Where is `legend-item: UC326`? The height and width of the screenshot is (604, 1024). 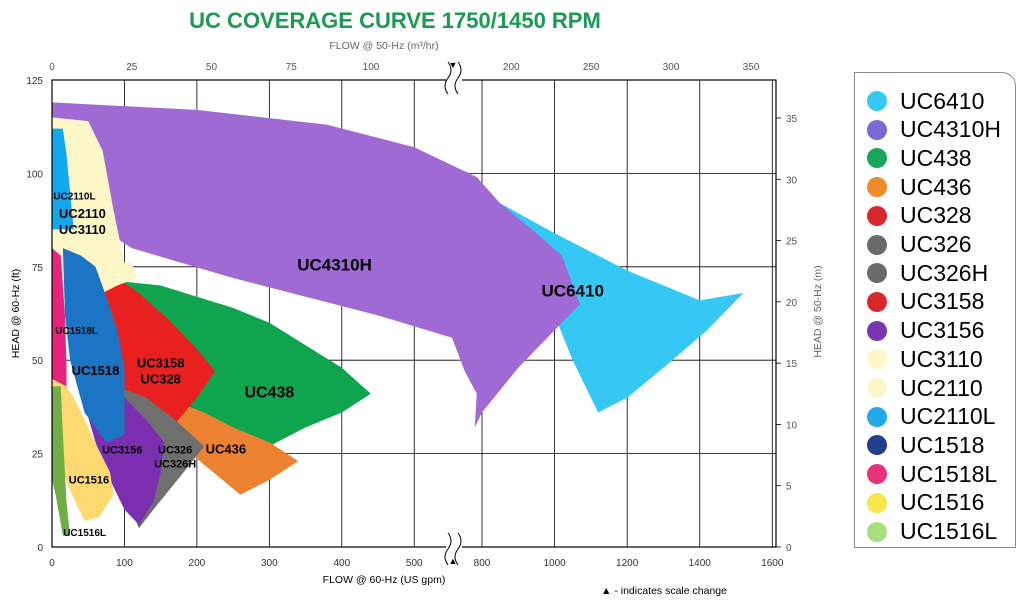
legend-item: UC326 is located at coordinates (919, 245).